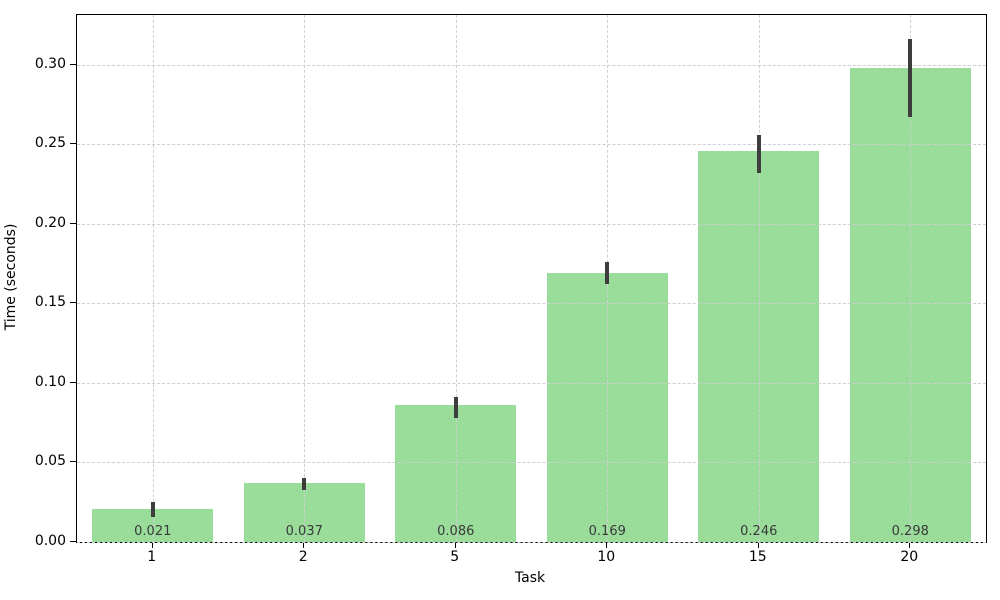 The width and height of the screenshot is (1000, 600). I want to click on x-tick-label: 20, so click(909, 557).